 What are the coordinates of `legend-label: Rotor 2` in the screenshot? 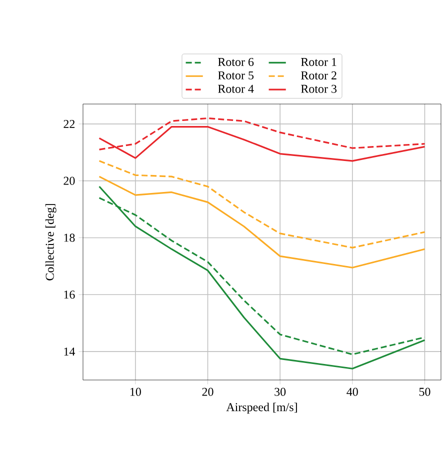 It's located at (318, 75).